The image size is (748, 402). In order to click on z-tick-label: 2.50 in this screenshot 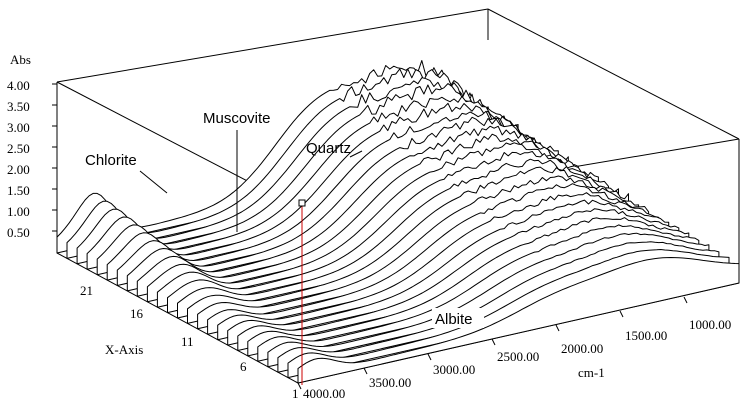, I will do `click(18, 148)`.